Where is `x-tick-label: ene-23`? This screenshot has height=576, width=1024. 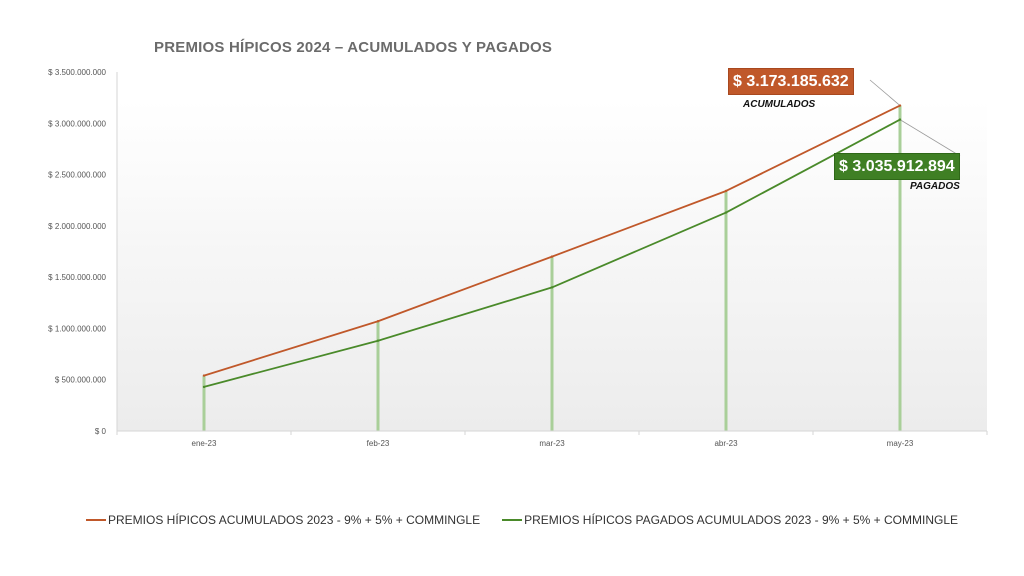 x-tick-label: ene-23 is located at coordinates (204, 443).